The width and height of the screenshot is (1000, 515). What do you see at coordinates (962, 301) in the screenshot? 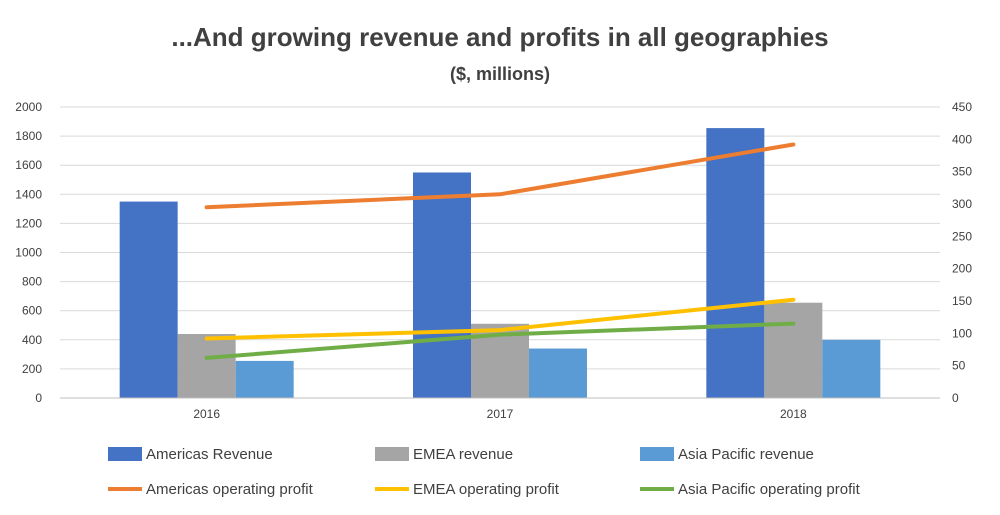
I see `y-right-tick-label: 150` at bounding box center [962, 301].